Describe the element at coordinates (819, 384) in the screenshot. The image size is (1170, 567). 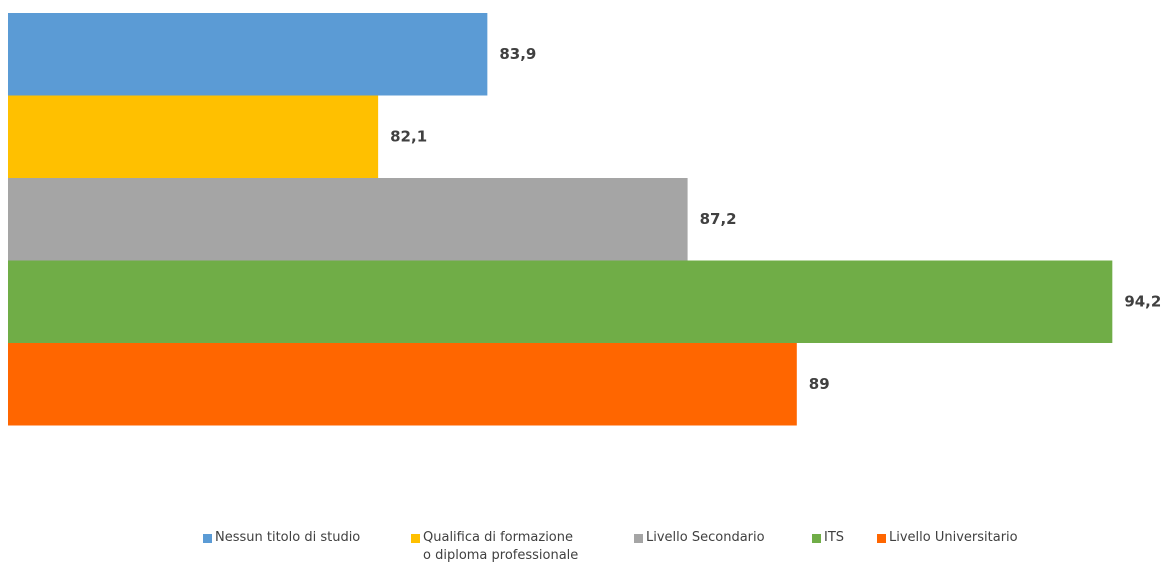
I see `data-label: 89` at that location.